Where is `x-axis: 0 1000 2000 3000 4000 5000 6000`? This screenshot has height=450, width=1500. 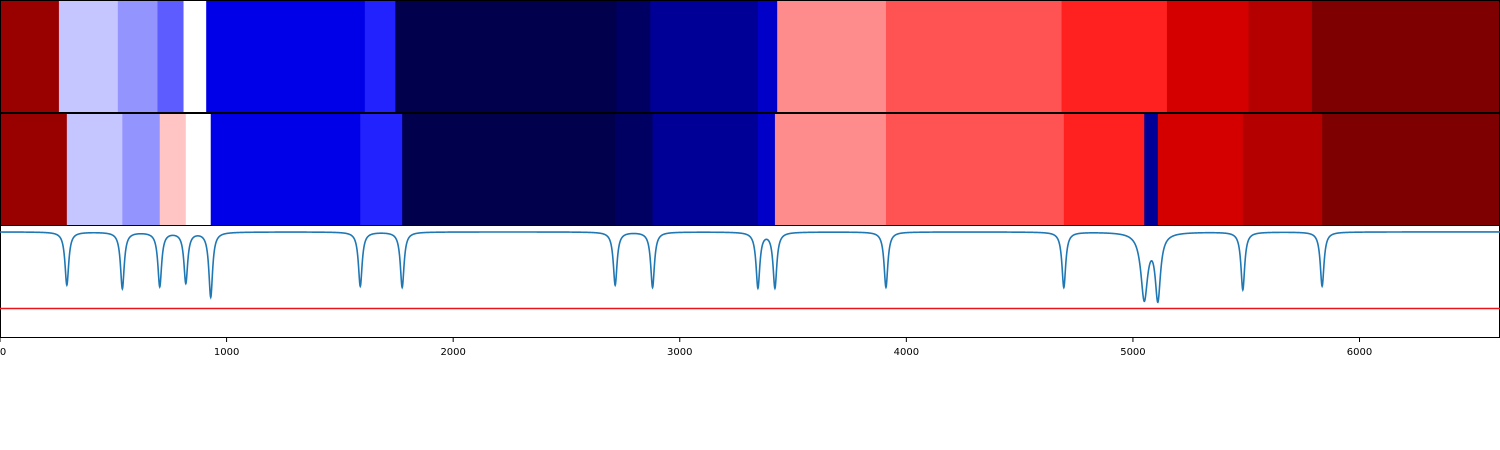
x-axis: 0 1000 2000 3000 4000 5000 6000 is located at coordinates (686, 348).